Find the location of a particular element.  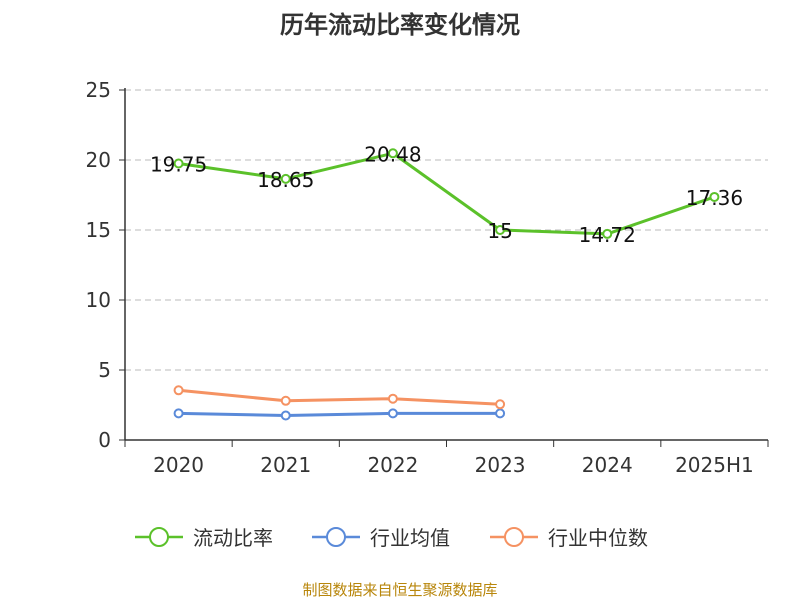

series-0: 19.75 18.65 20.48 15 14.72 17.36 is located at coordinates (446, 194).